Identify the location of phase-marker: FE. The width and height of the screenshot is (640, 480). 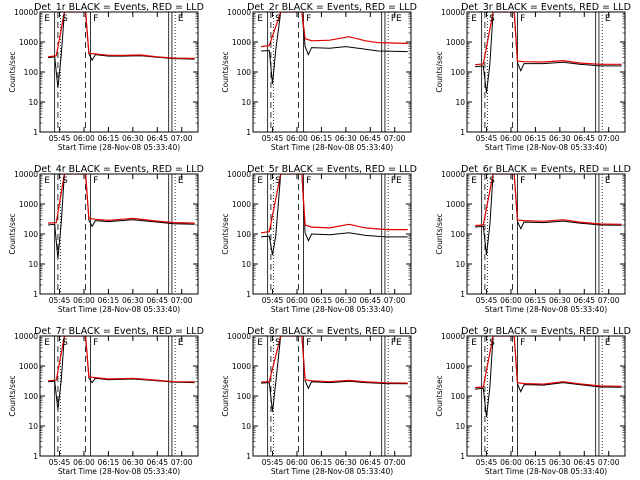
(396, 343).